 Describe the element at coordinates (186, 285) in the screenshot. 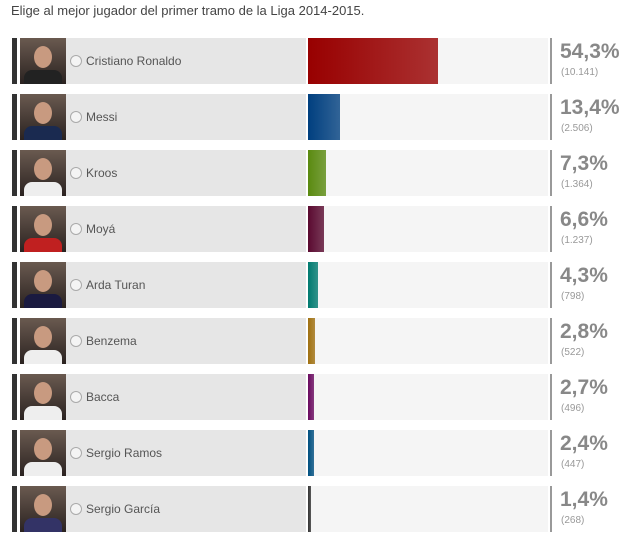

I see `option-label-area: Arda Turan` at that location.